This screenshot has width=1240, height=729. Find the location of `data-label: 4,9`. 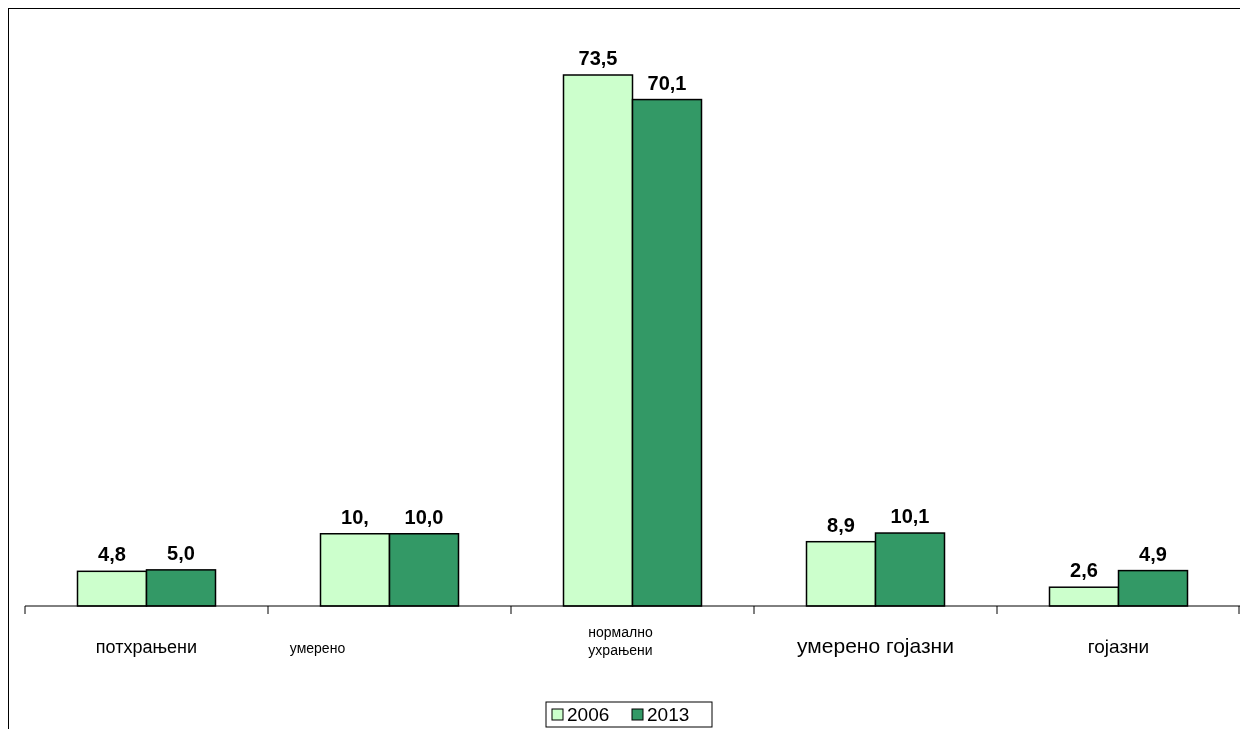

data-label: 4,9 is located at coordinates (1153, 553).